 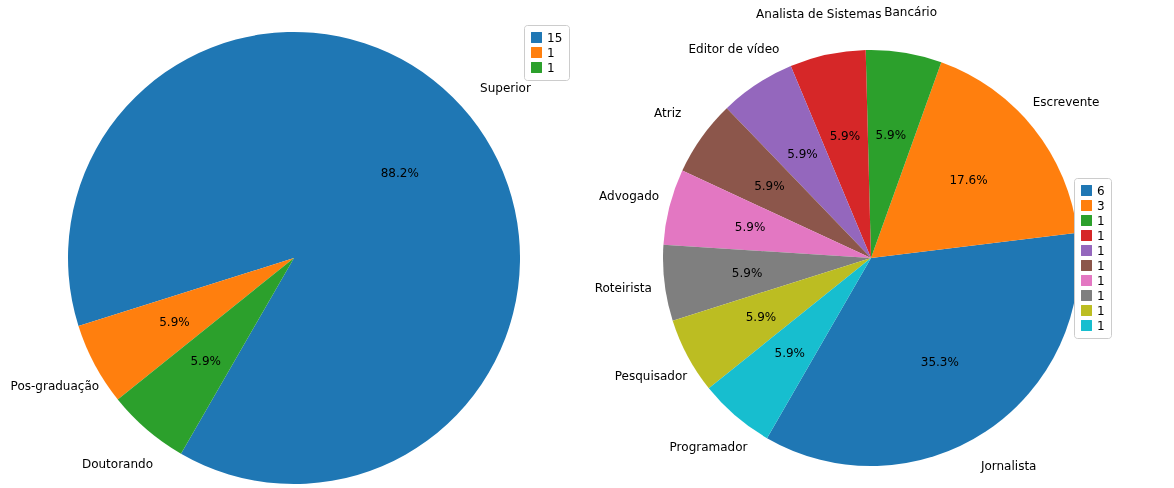 I want to click on slice-label: Roteirista, so click(x=623, y=288).